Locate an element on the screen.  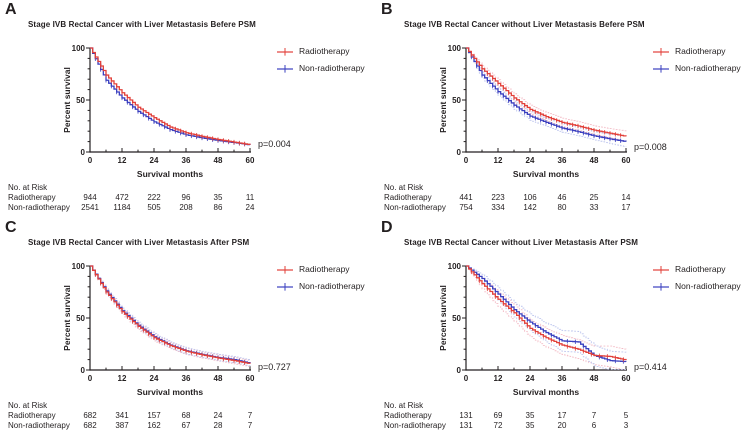
risk-count: 14 is located at coordinates (626, 197).